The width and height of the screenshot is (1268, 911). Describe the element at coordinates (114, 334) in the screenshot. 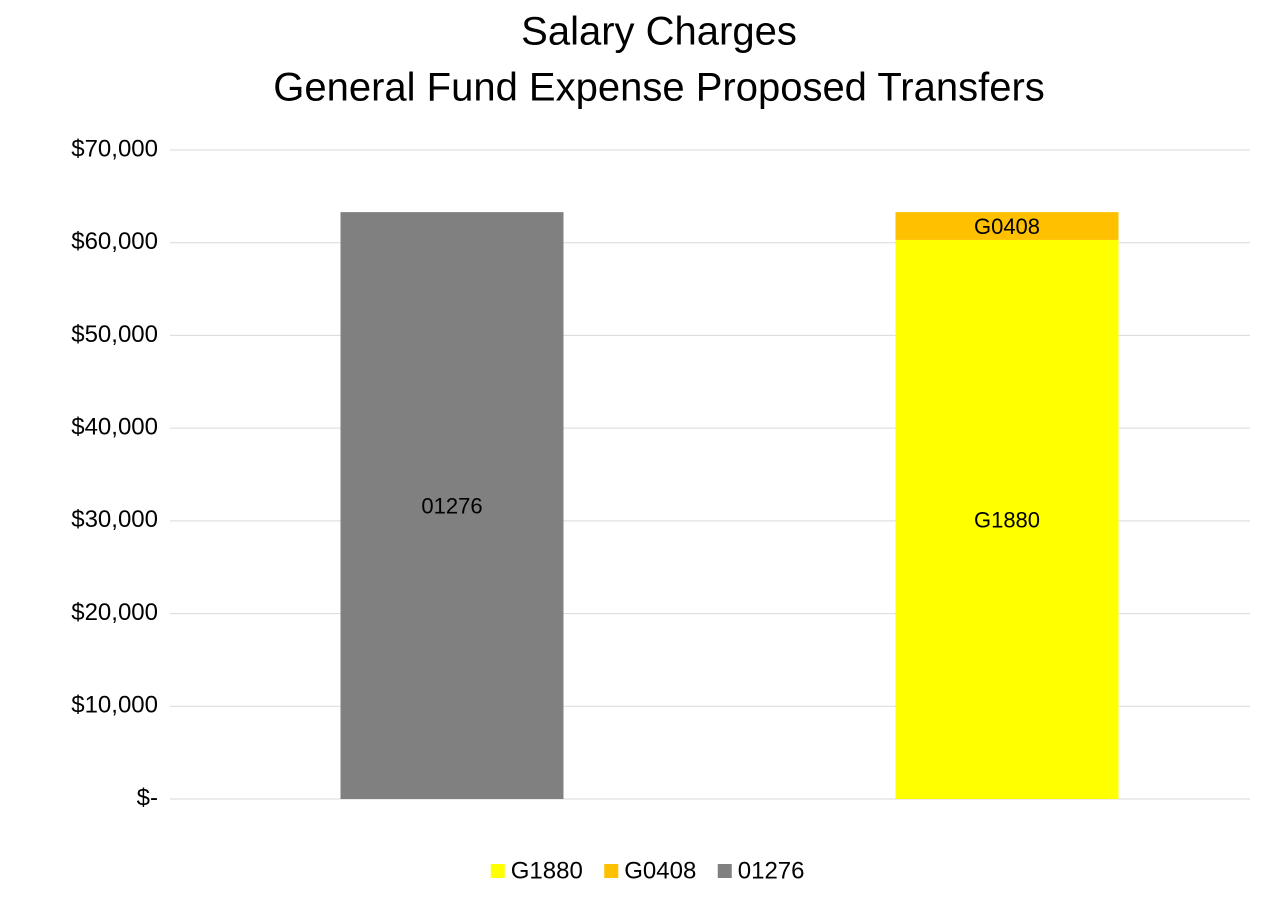

I see `y-tick-label: $50,000` at that location.